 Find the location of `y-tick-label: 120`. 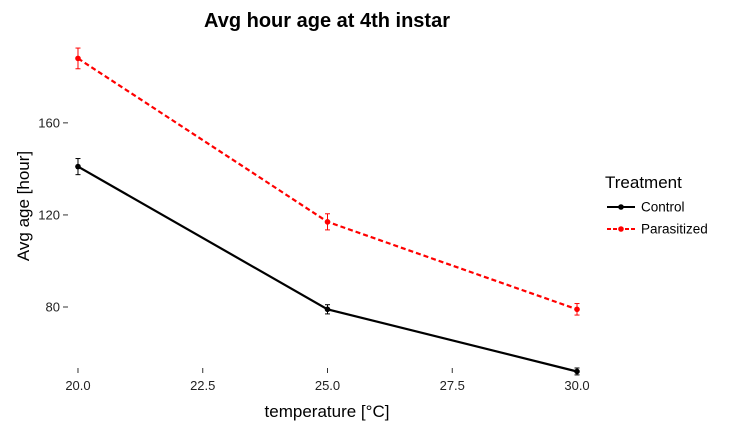

y-tick-label: 120 is located at coordinates (49, 214).